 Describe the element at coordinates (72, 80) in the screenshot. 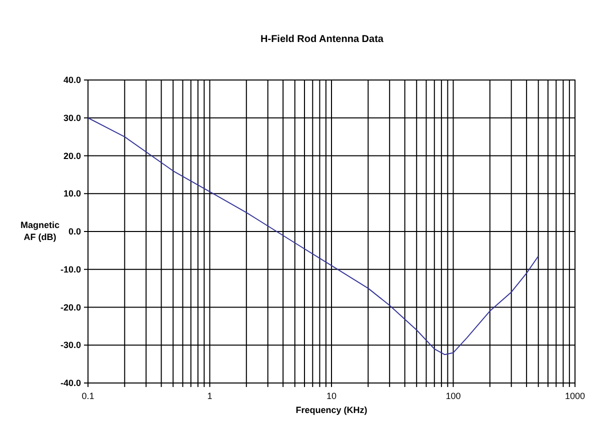

I see `y-tick-label: 40.0` at that location.